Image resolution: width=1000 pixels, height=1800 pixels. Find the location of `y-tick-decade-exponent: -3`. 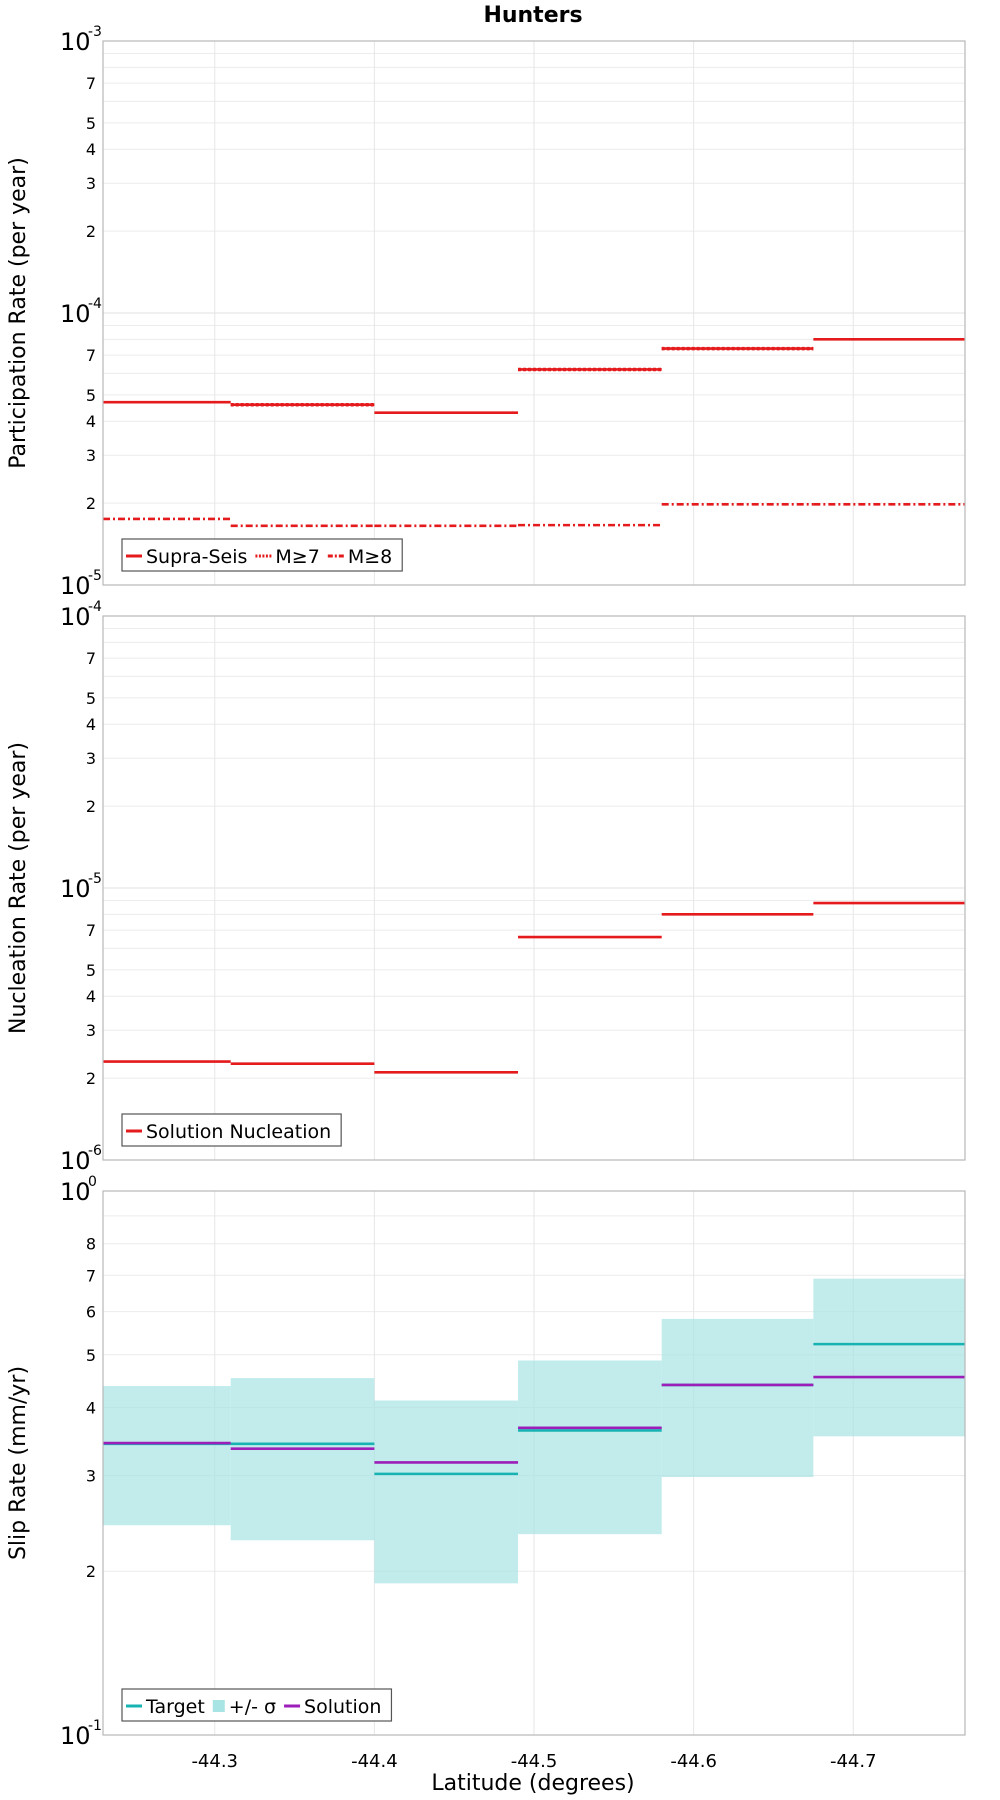

y-tick-decade-exponent: -3 is located at coordinates (95, 32).